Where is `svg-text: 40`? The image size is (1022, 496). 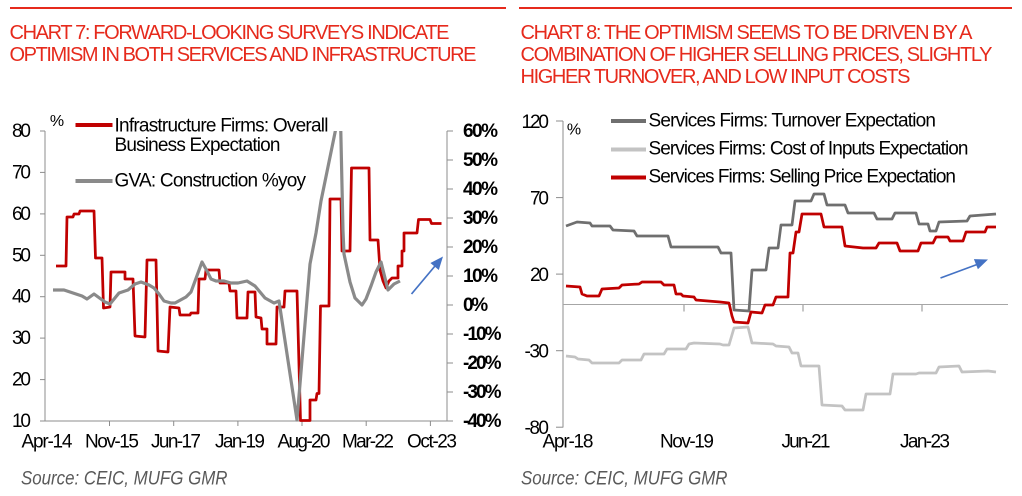 svg-text: 40 is located at coordinates (21, 297).